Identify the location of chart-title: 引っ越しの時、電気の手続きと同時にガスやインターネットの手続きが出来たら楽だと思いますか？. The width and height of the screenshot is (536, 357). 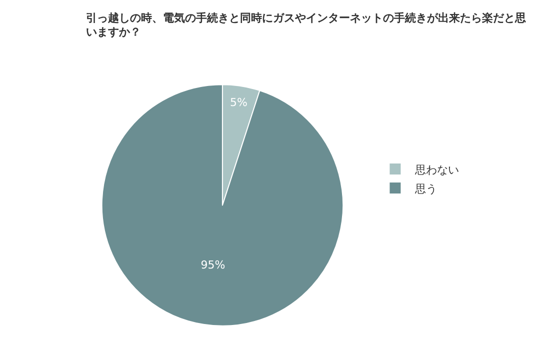
(306, 25).